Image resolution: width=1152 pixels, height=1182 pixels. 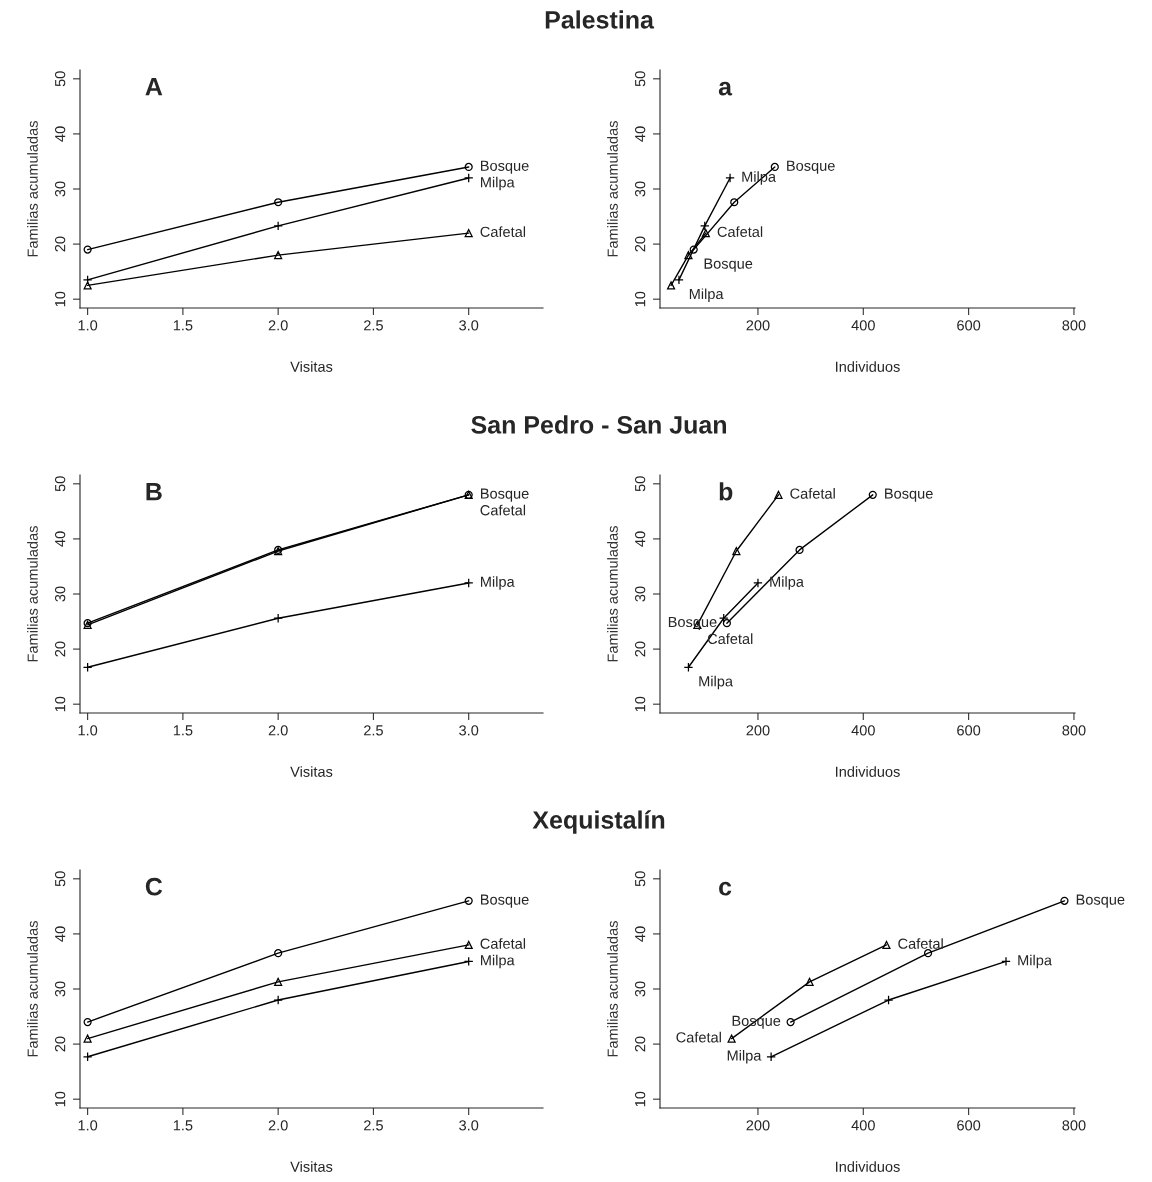 I want to click on annotation: A, so click(x=154, y=87).